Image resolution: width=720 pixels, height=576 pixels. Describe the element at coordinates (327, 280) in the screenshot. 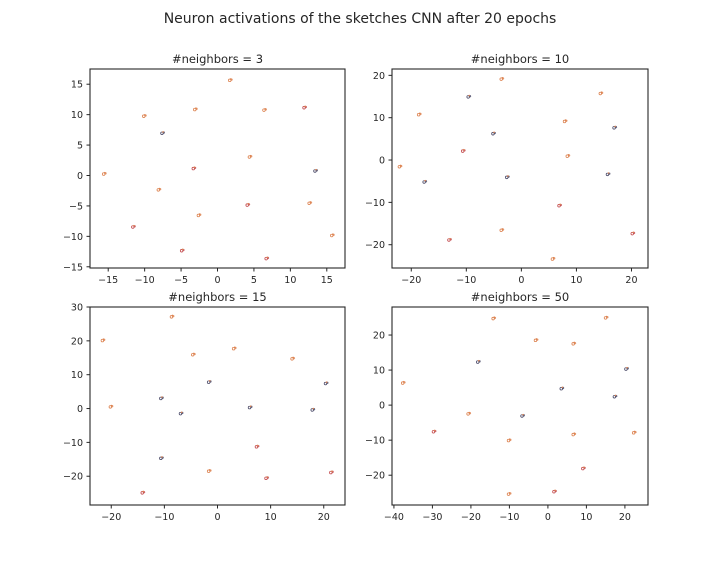

I see `x-tick-label: 15` at that location.